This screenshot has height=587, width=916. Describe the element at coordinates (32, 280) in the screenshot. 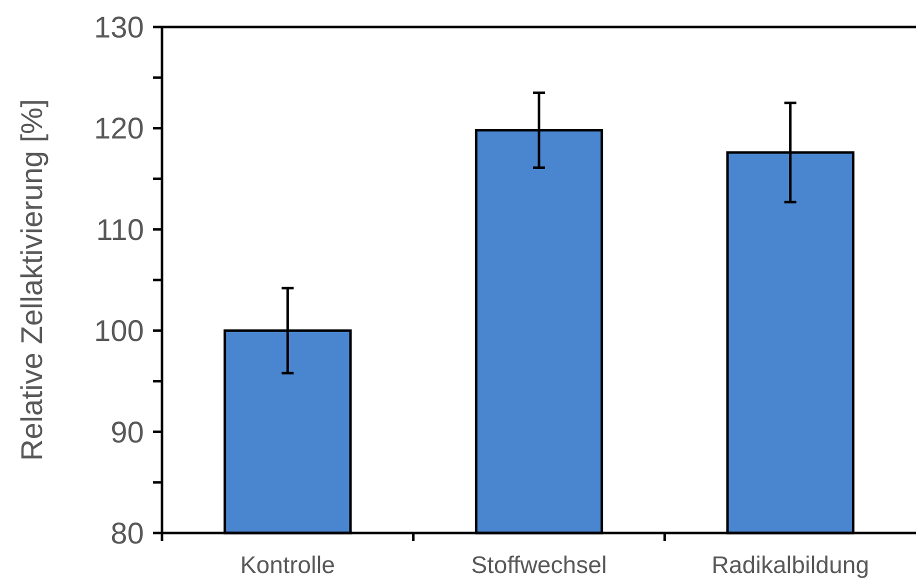

I see `y-axis-title: Relative Zellaktivierung [%]` at that location.